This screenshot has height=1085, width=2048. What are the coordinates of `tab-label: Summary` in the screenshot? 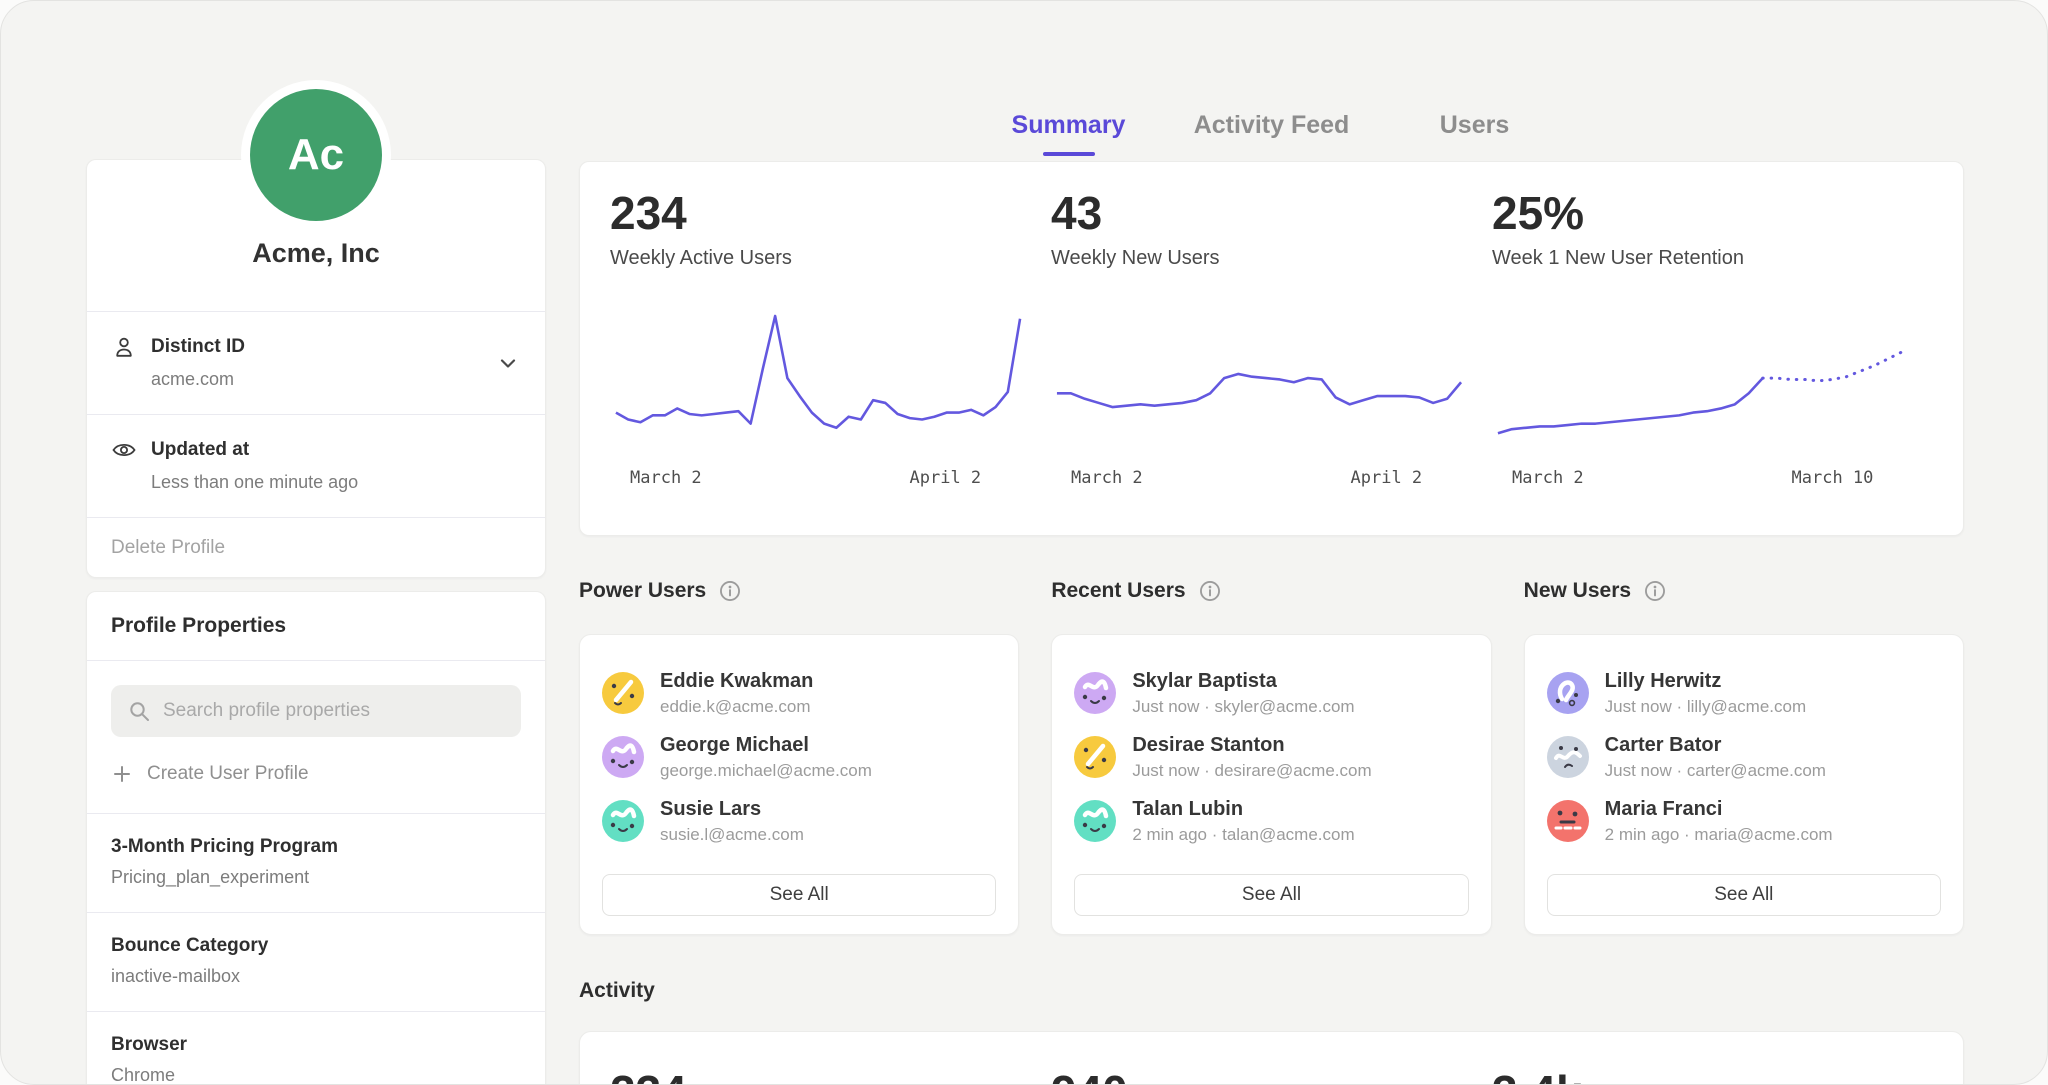 It's located at (1068, 125).